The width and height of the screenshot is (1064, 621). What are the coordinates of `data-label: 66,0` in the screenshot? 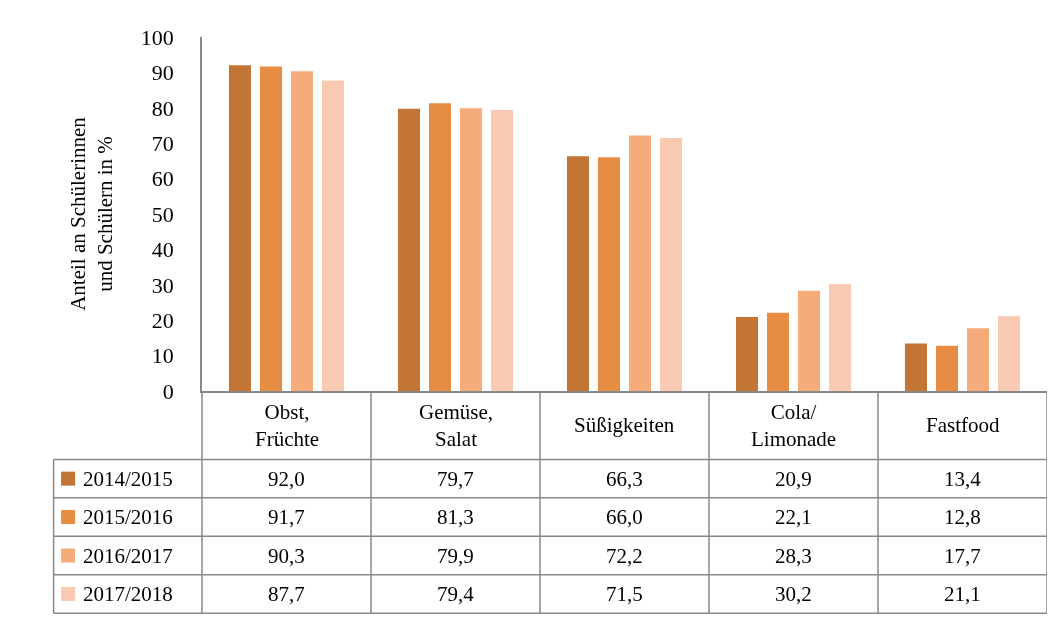 It's located at (624, 517).